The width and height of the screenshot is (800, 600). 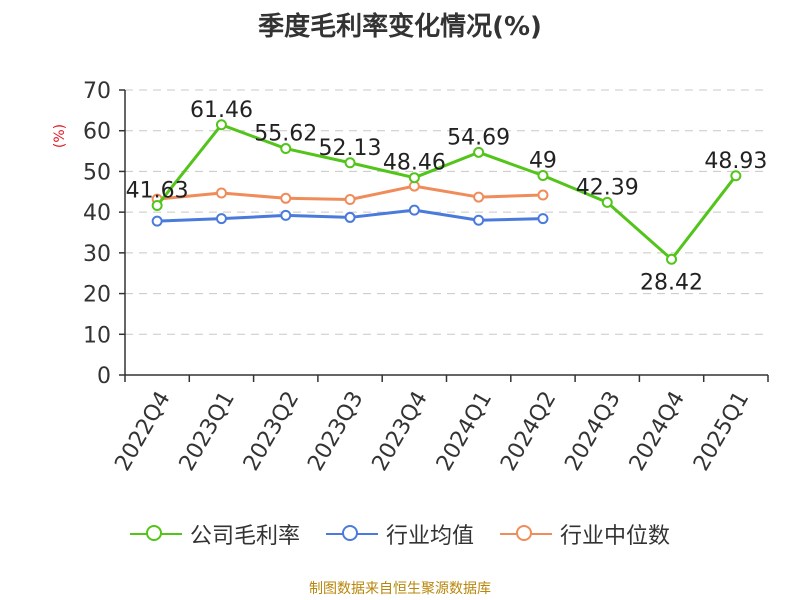 I want to click on data-label: 61.46, so click(x=221, y=110).